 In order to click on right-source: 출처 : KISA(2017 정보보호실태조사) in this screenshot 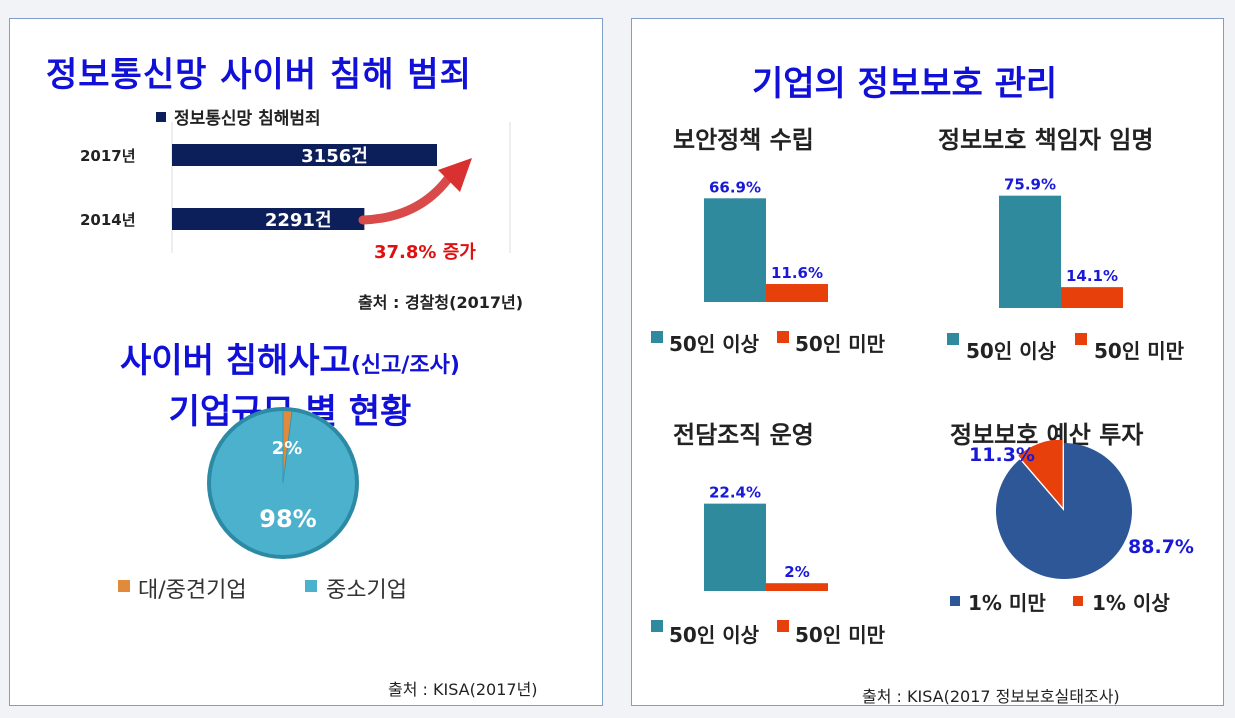, I will do `click(991, 696)`.